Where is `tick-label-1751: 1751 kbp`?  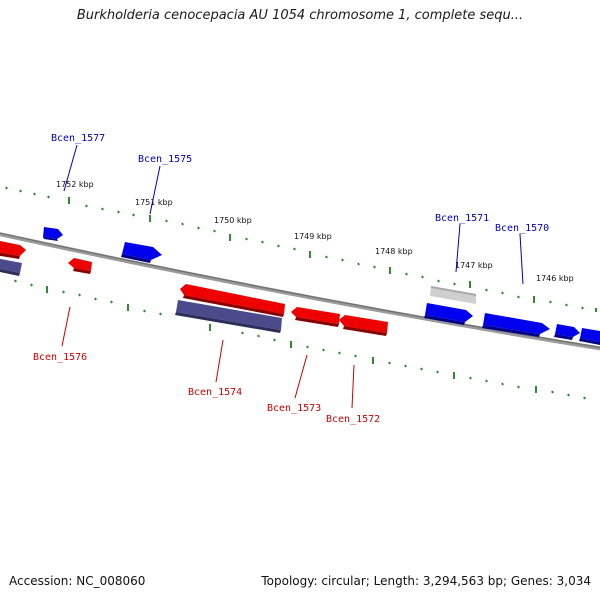
tick-label-1751: 1751 kbp is located at coordinates (154, 202).